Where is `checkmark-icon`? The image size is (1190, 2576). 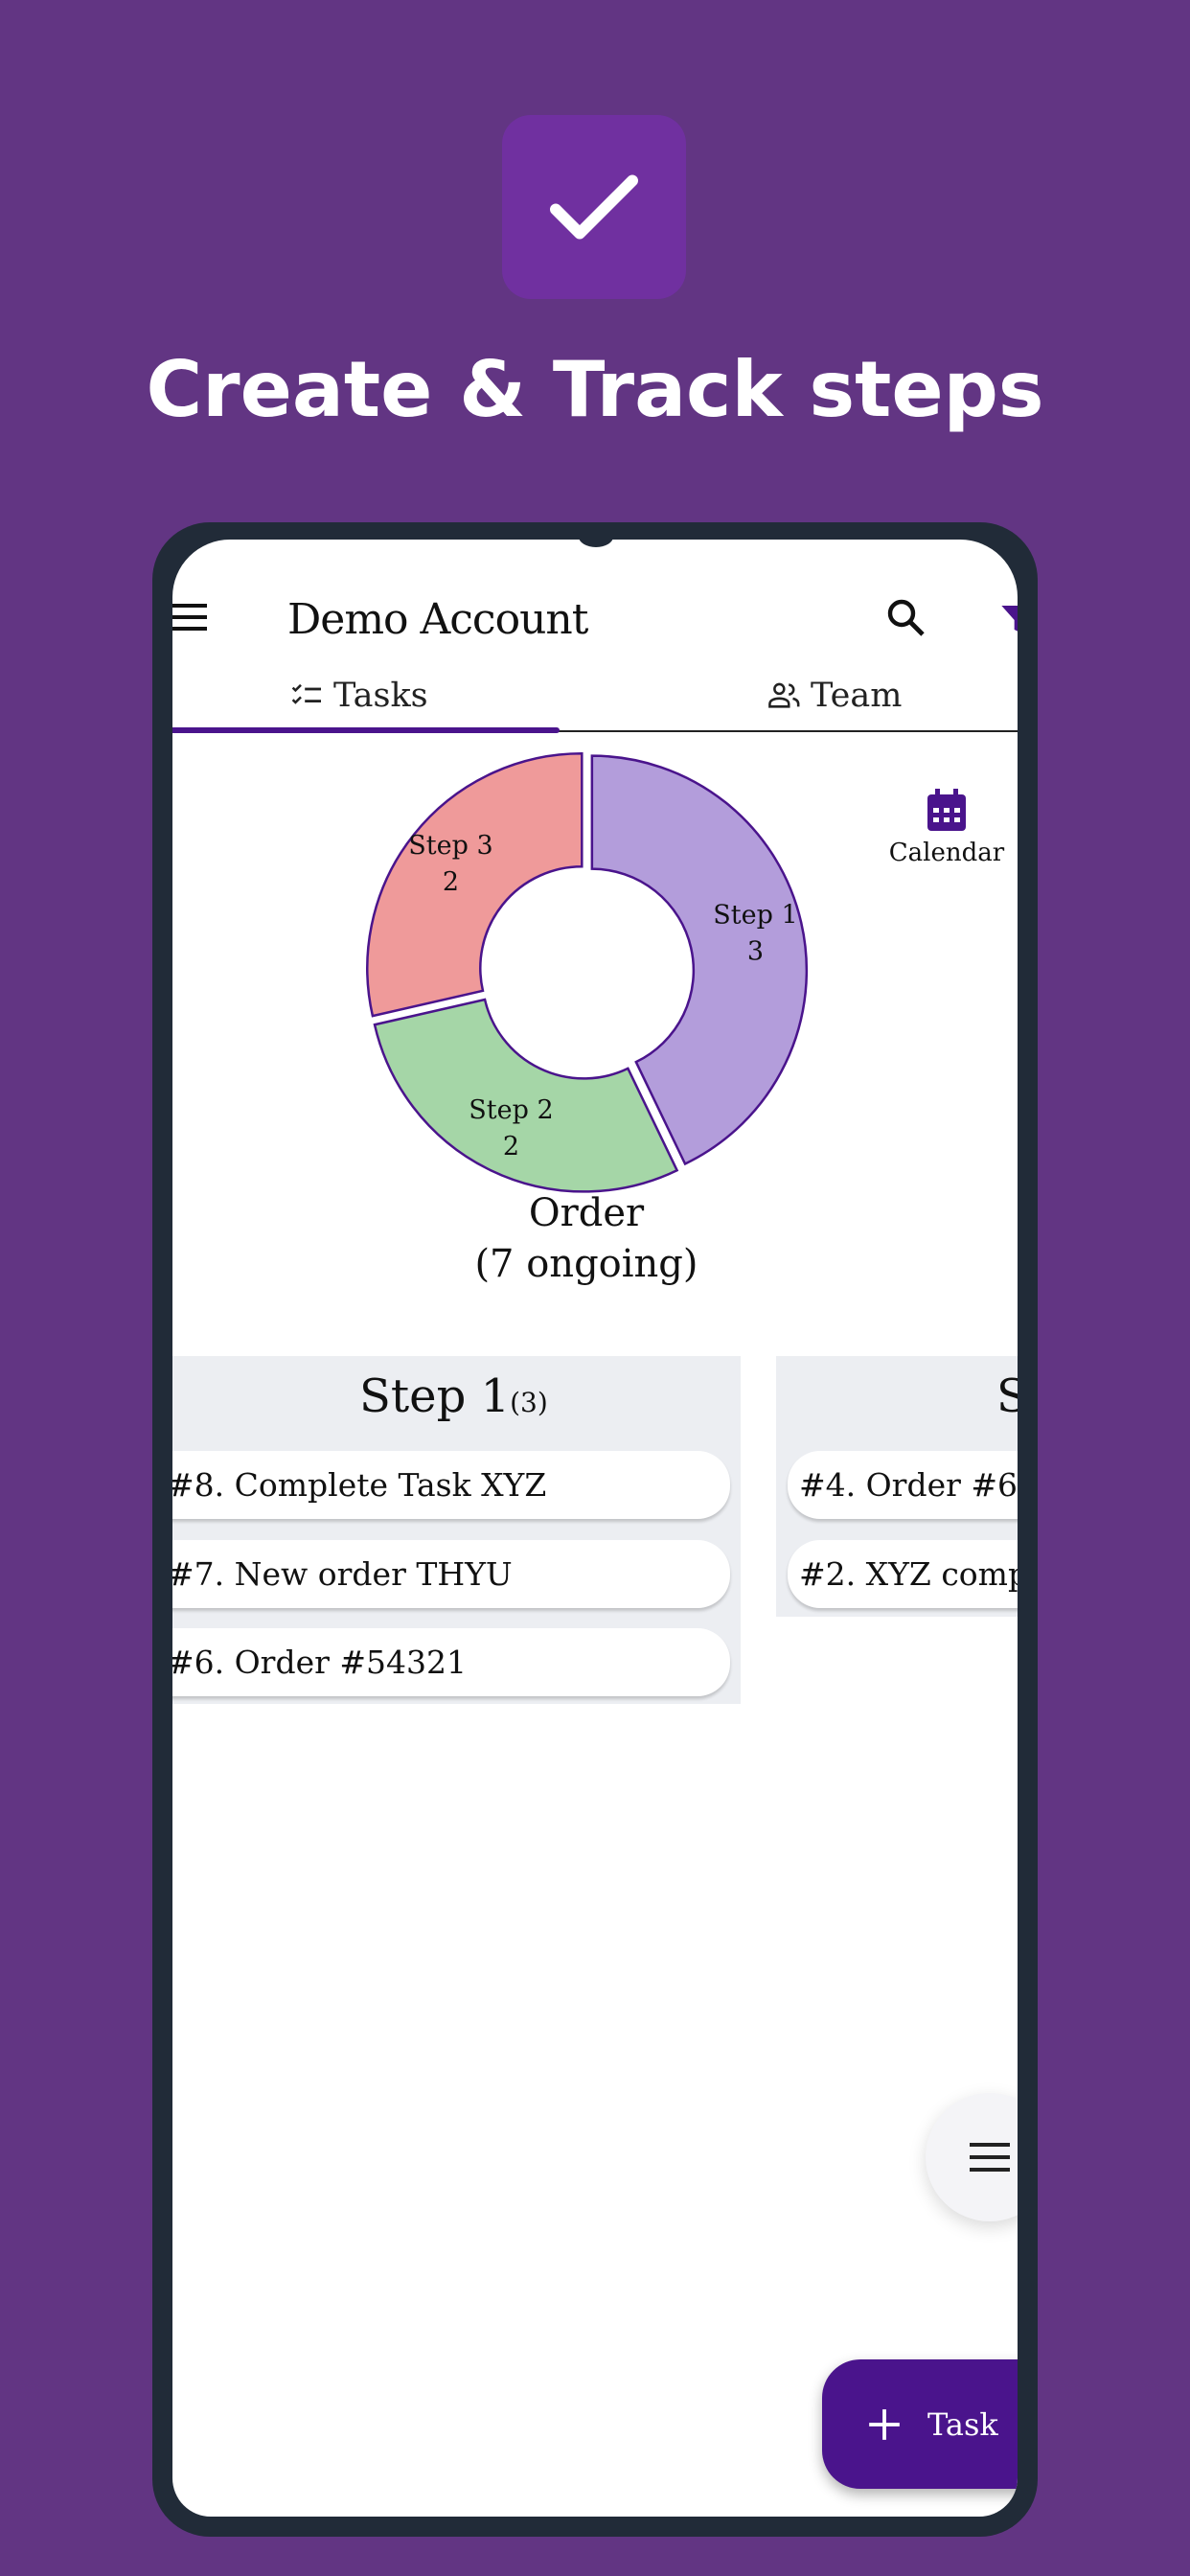 checkmark-icon is located at coordinates (594, 207).